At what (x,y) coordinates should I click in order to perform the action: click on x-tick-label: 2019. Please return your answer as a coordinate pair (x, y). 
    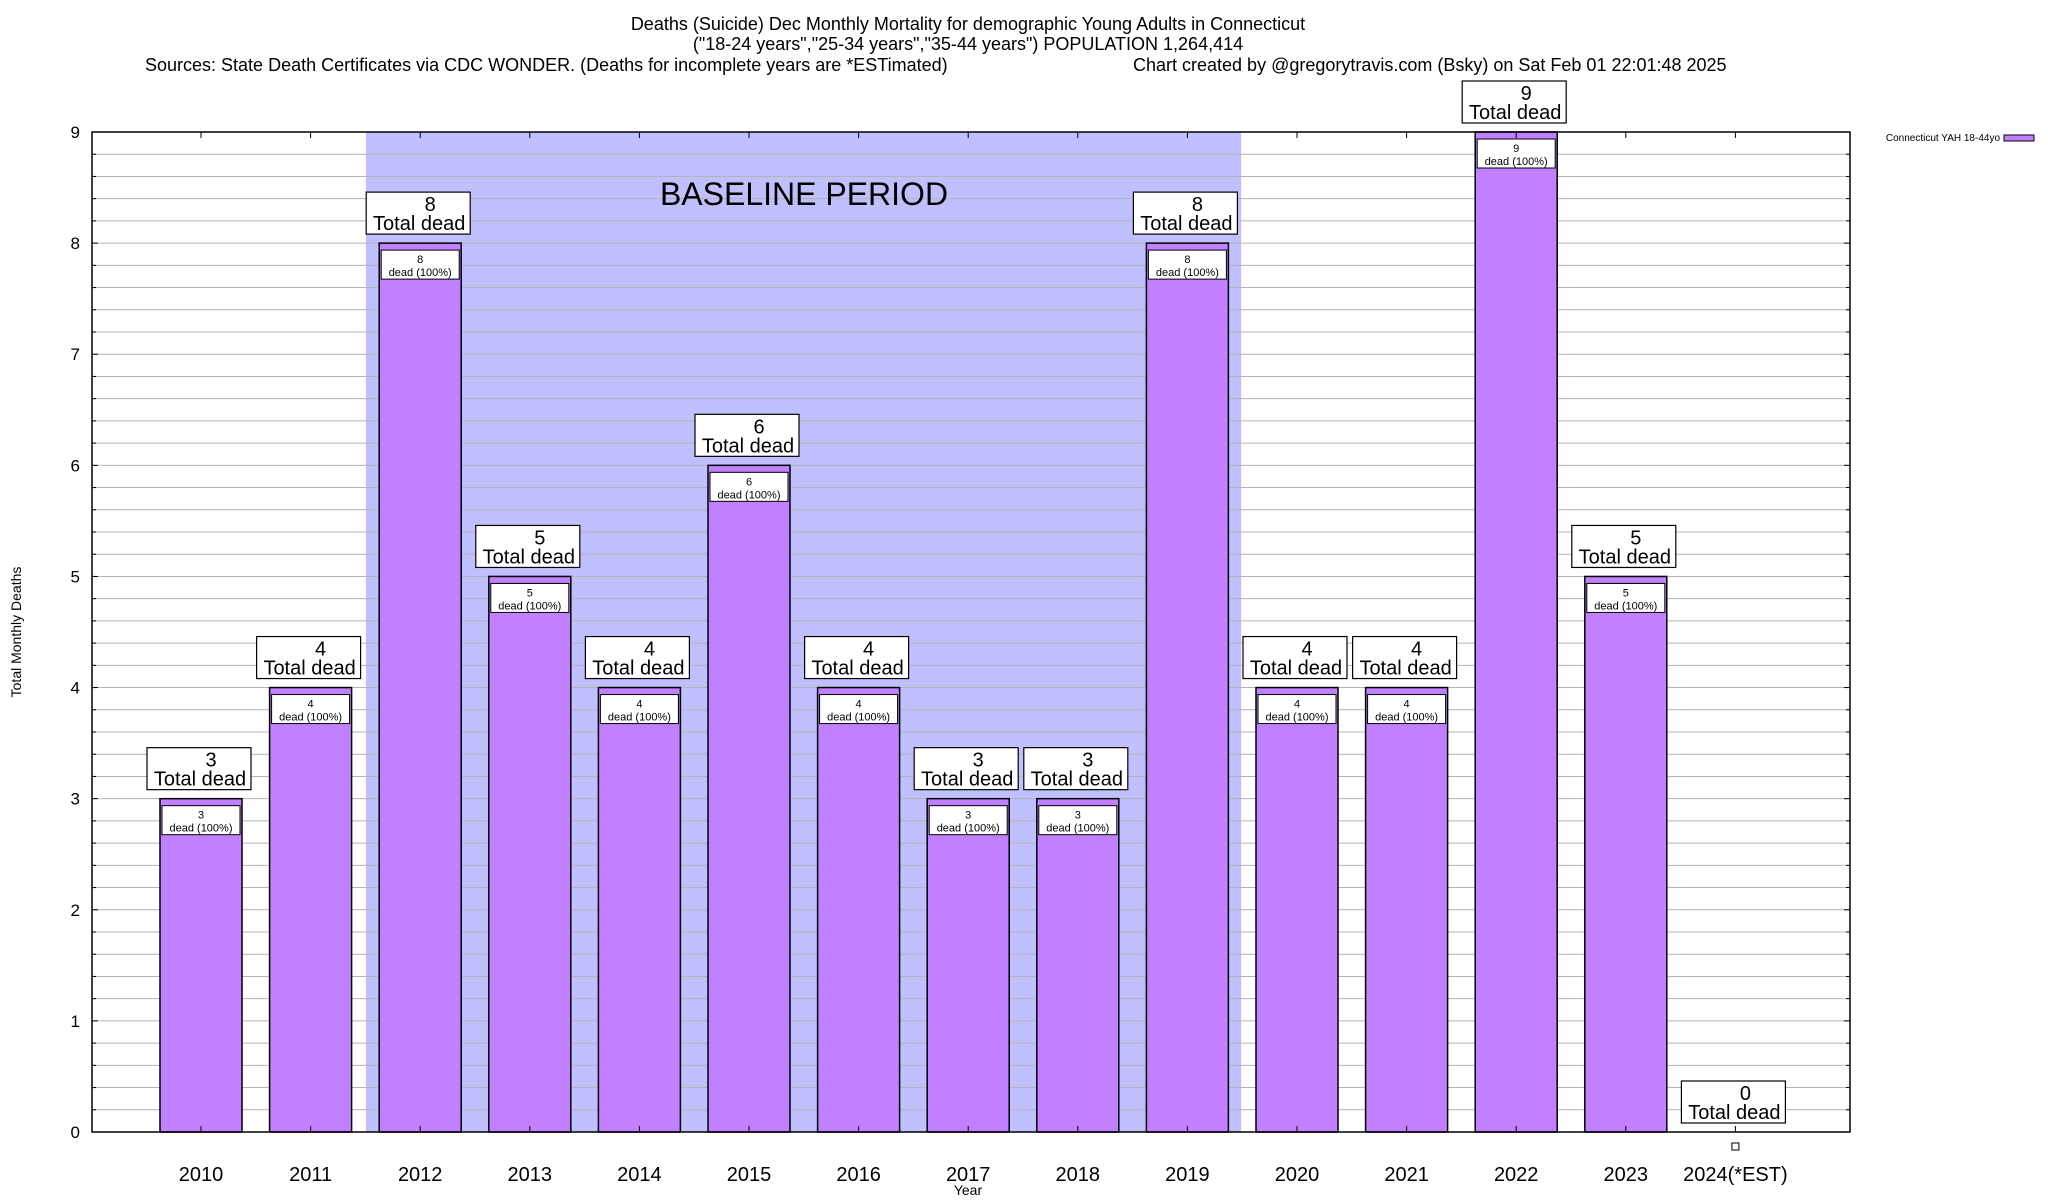
    Looking at the image, I should click on (1187, 1175).